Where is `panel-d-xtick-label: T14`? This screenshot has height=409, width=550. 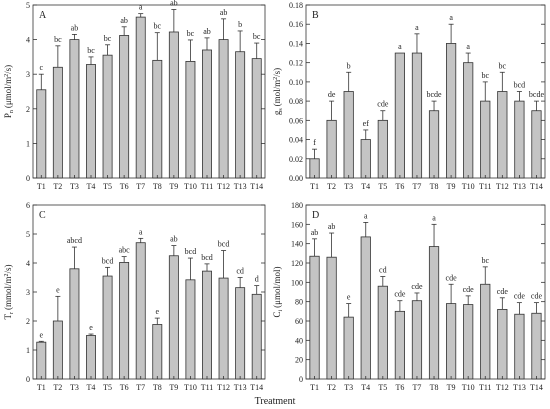
panel-d-xtick-label: T14 is located at coordinates (536, 387).